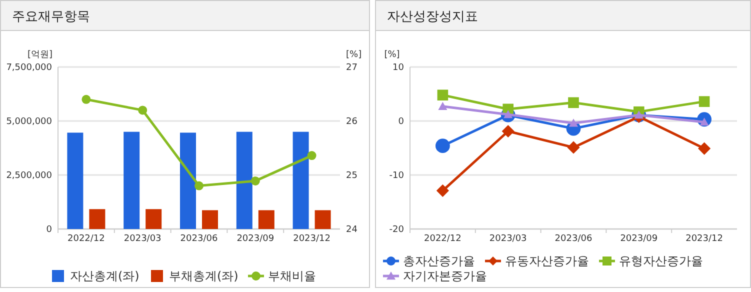  What do you see at coordinates (51, 17) in the screenshot?
I see `chart-title: 주요재무항목` at bounding box center [51, 17].